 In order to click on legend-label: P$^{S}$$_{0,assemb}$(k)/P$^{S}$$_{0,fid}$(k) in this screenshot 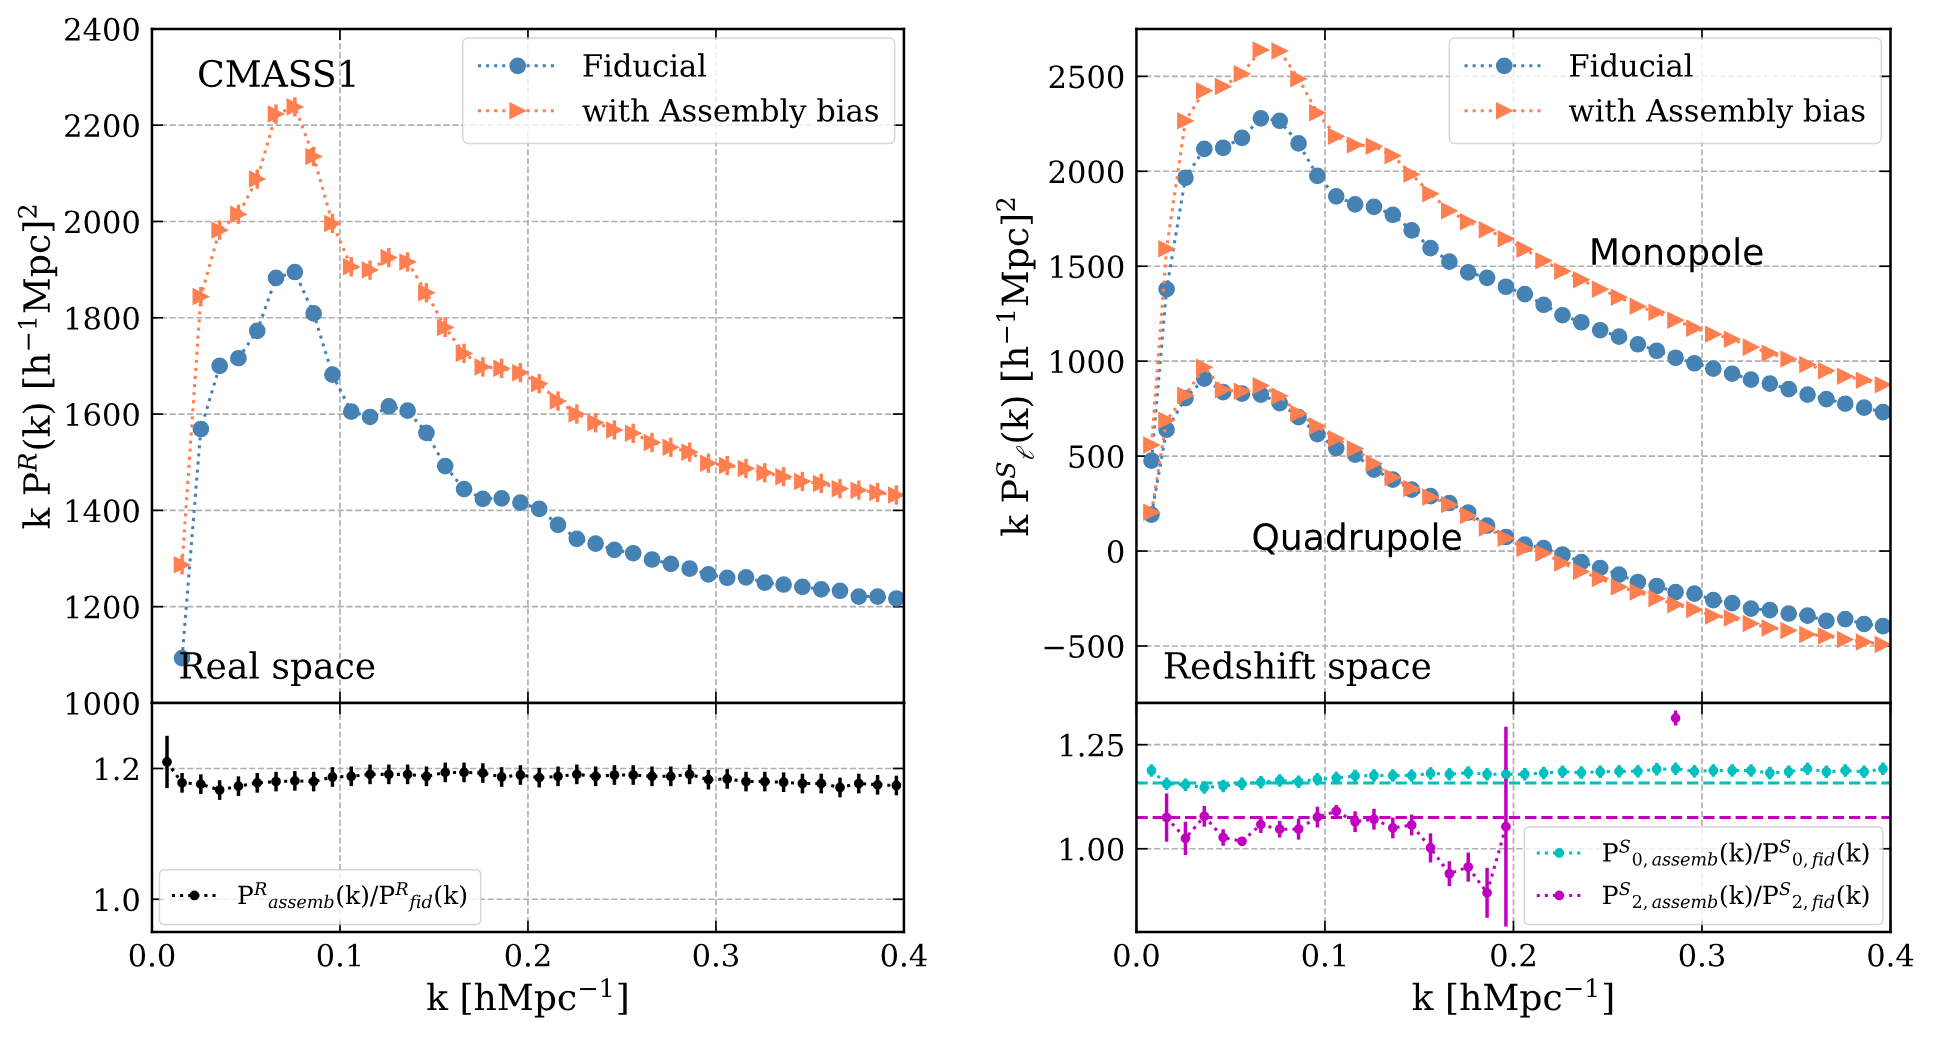, I will do `click(1736, 854)`.